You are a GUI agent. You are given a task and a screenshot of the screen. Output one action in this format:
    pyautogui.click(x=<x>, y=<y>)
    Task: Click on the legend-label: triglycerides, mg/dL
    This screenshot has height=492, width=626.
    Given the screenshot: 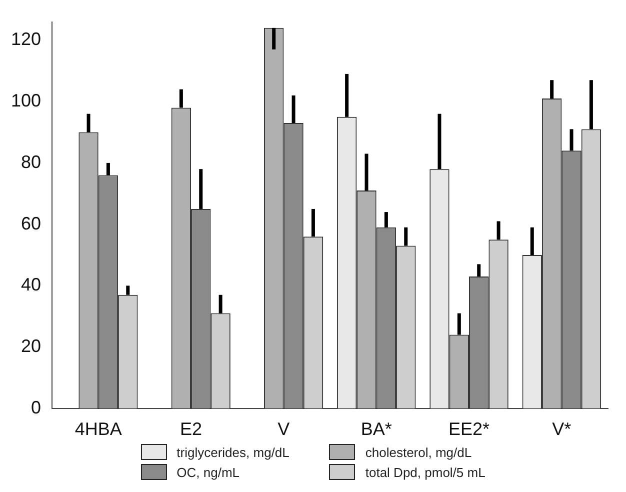 What is the action you would take?
    pyautogui.click(x=233, y=452)
    